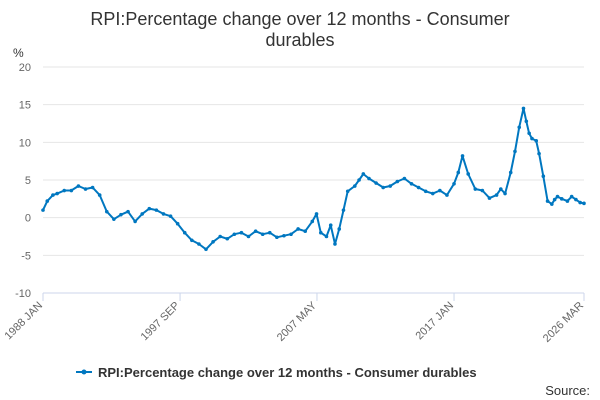 Image resolution: width=600 pixels, height=400 pixels. I want to click on chart-title-line-2: durables, so click(299, 40).